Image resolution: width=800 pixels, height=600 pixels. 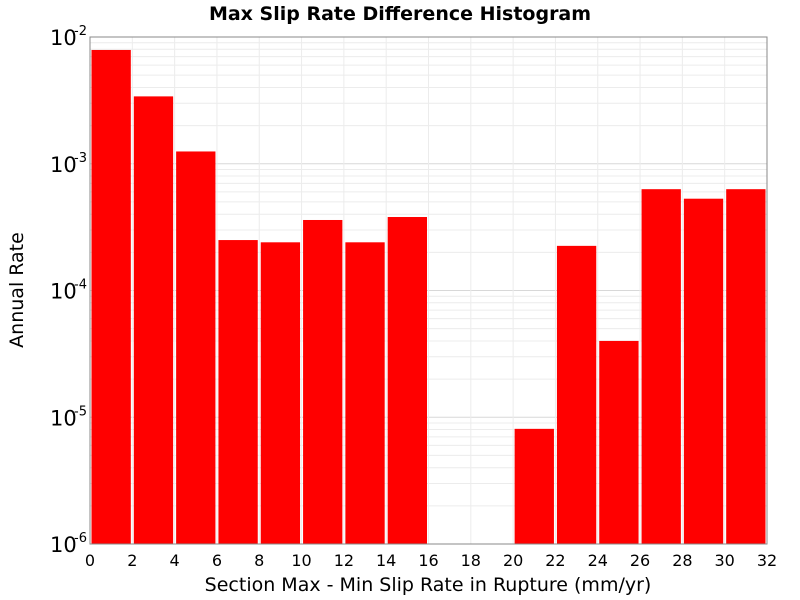 What do you see at coordinates (513, 560) in the screenshot?
I see `x-tick-label: 20` at bounding box center [513, 560].